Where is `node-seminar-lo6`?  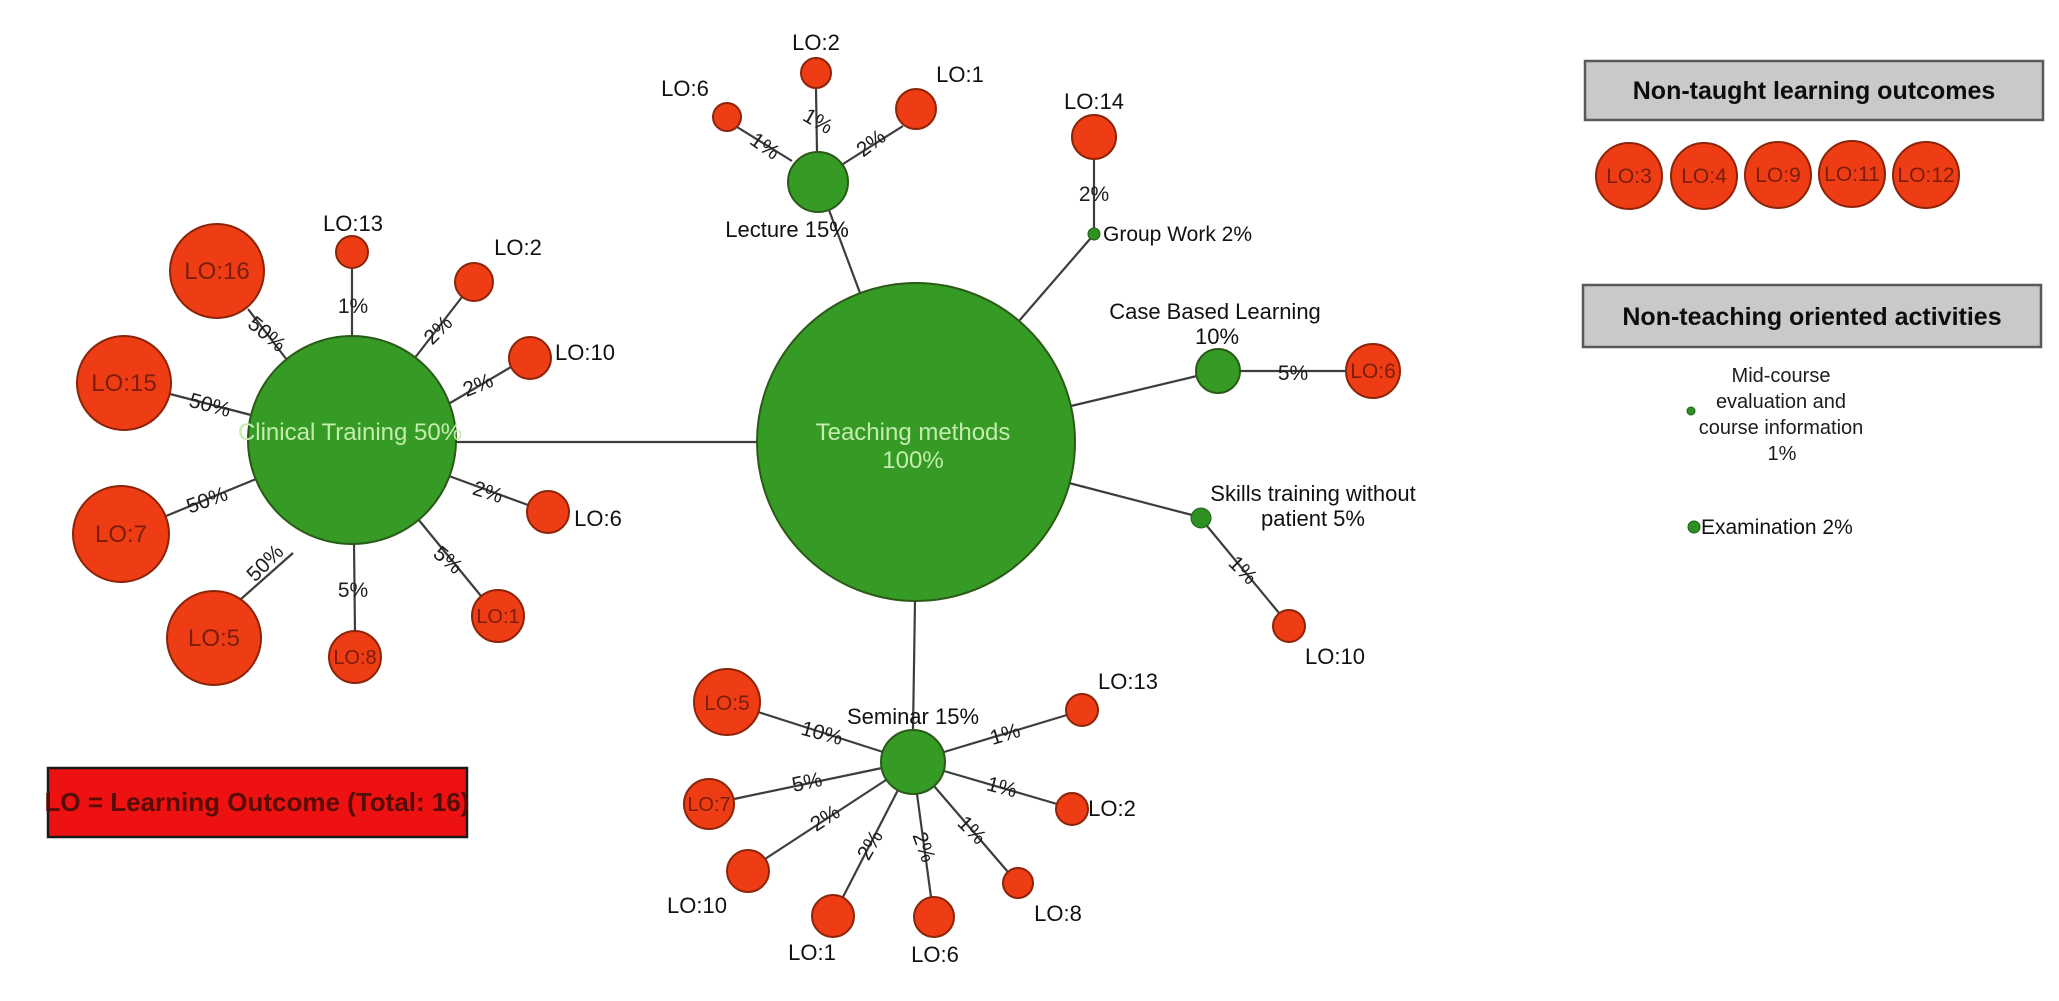 node-seminar-lo6 is located at coordinates (934, 917).